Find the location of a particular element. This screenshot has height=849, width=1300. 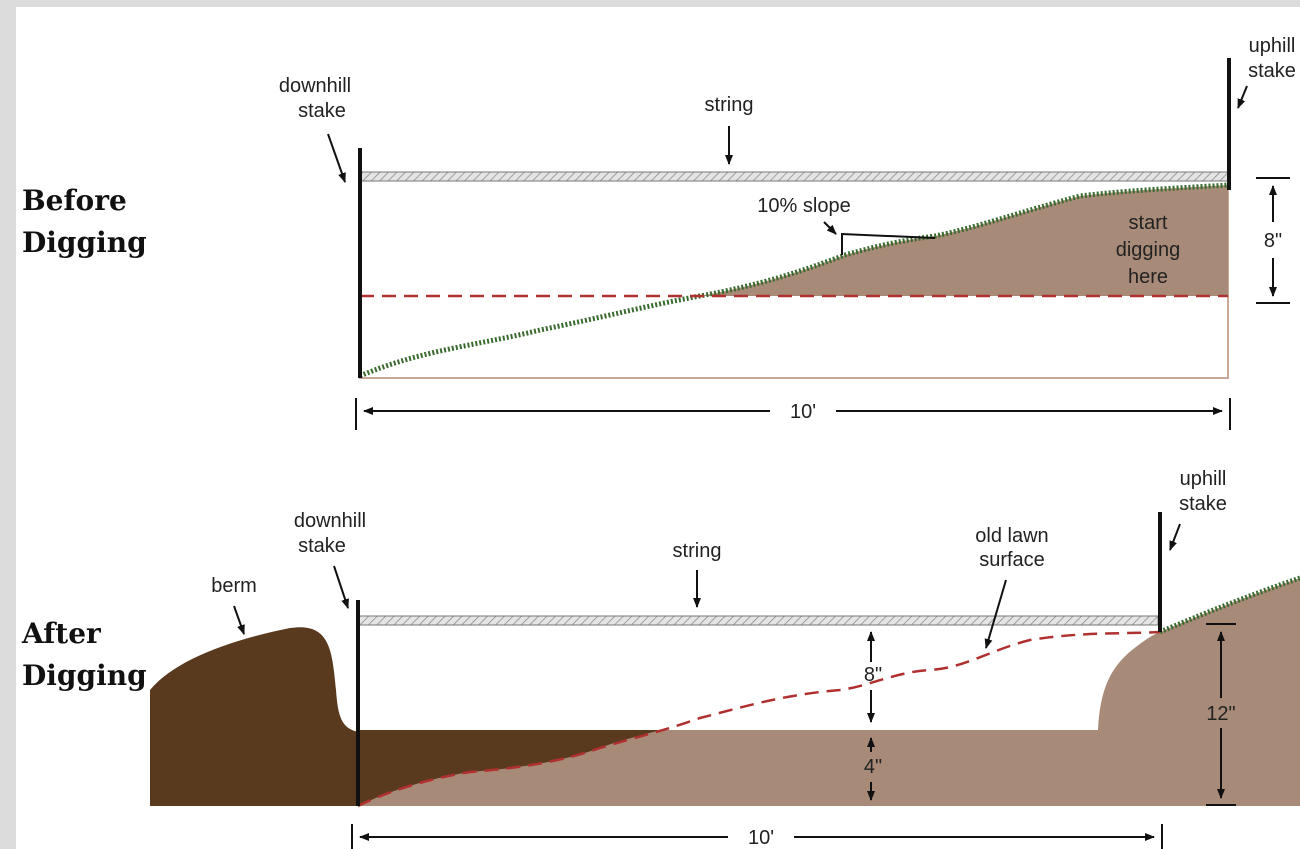

after-uphill-arrow is located at coordinates (1175, 537).